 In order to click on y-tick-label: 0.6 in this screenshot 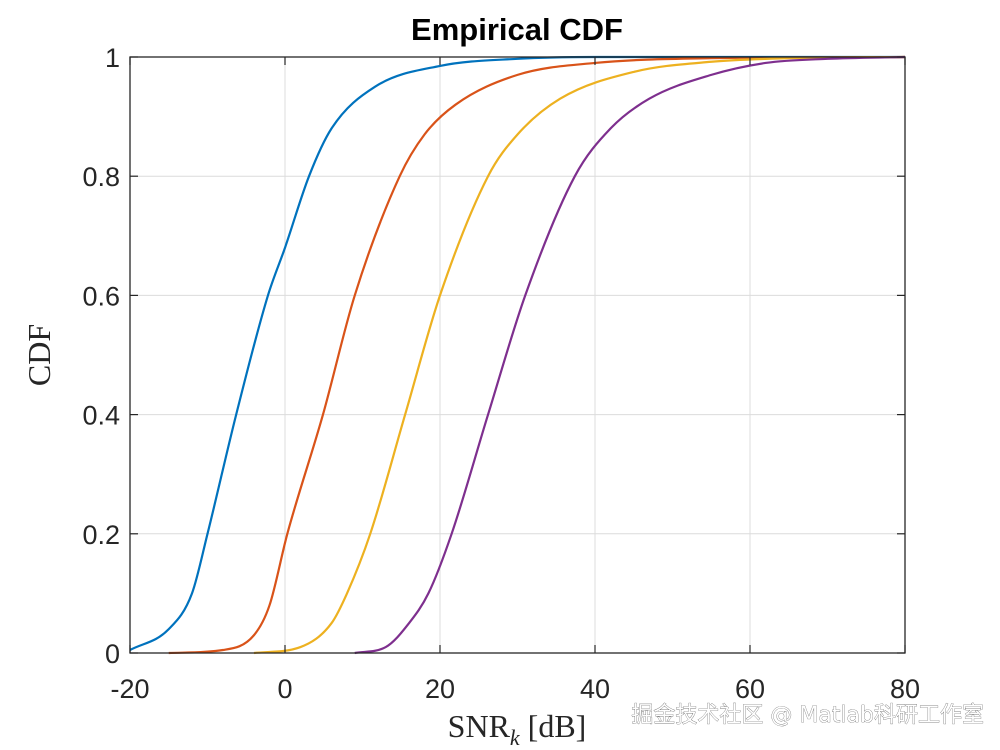, I will do `click(101, 296)`.